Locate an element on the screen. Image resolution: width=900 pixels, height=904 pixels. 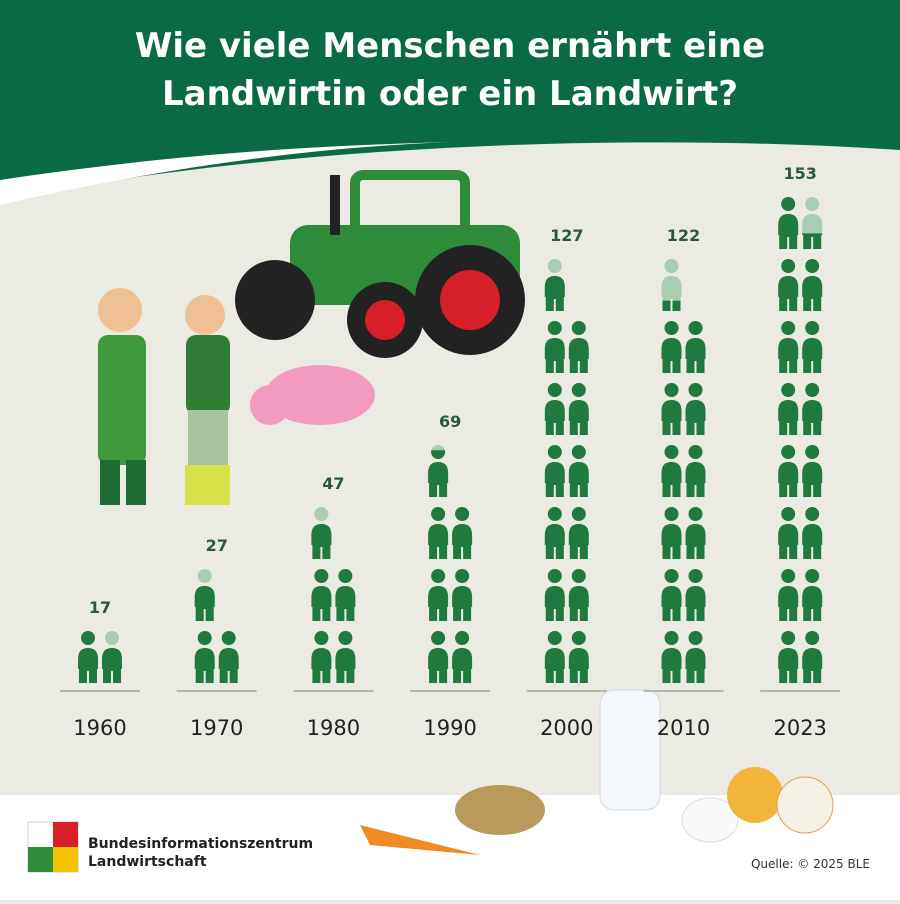
x-tick-label: 1960 is located at coordinates (99, 728).